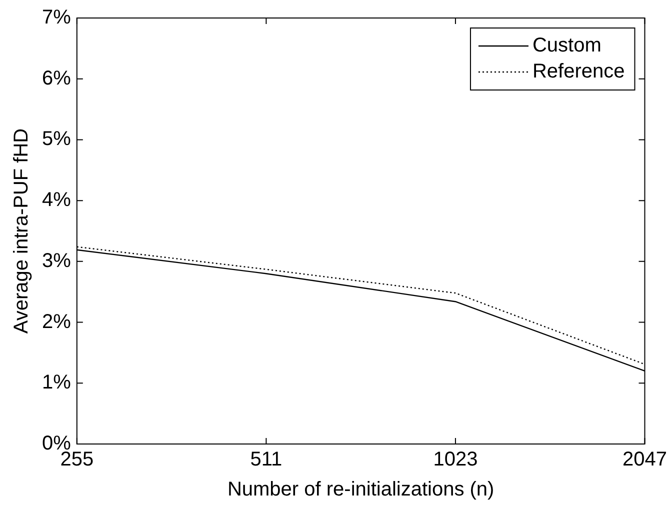 This screenshot has height=508, width=671. I want to click on y-tick-label: 5%, so click(57, 139).